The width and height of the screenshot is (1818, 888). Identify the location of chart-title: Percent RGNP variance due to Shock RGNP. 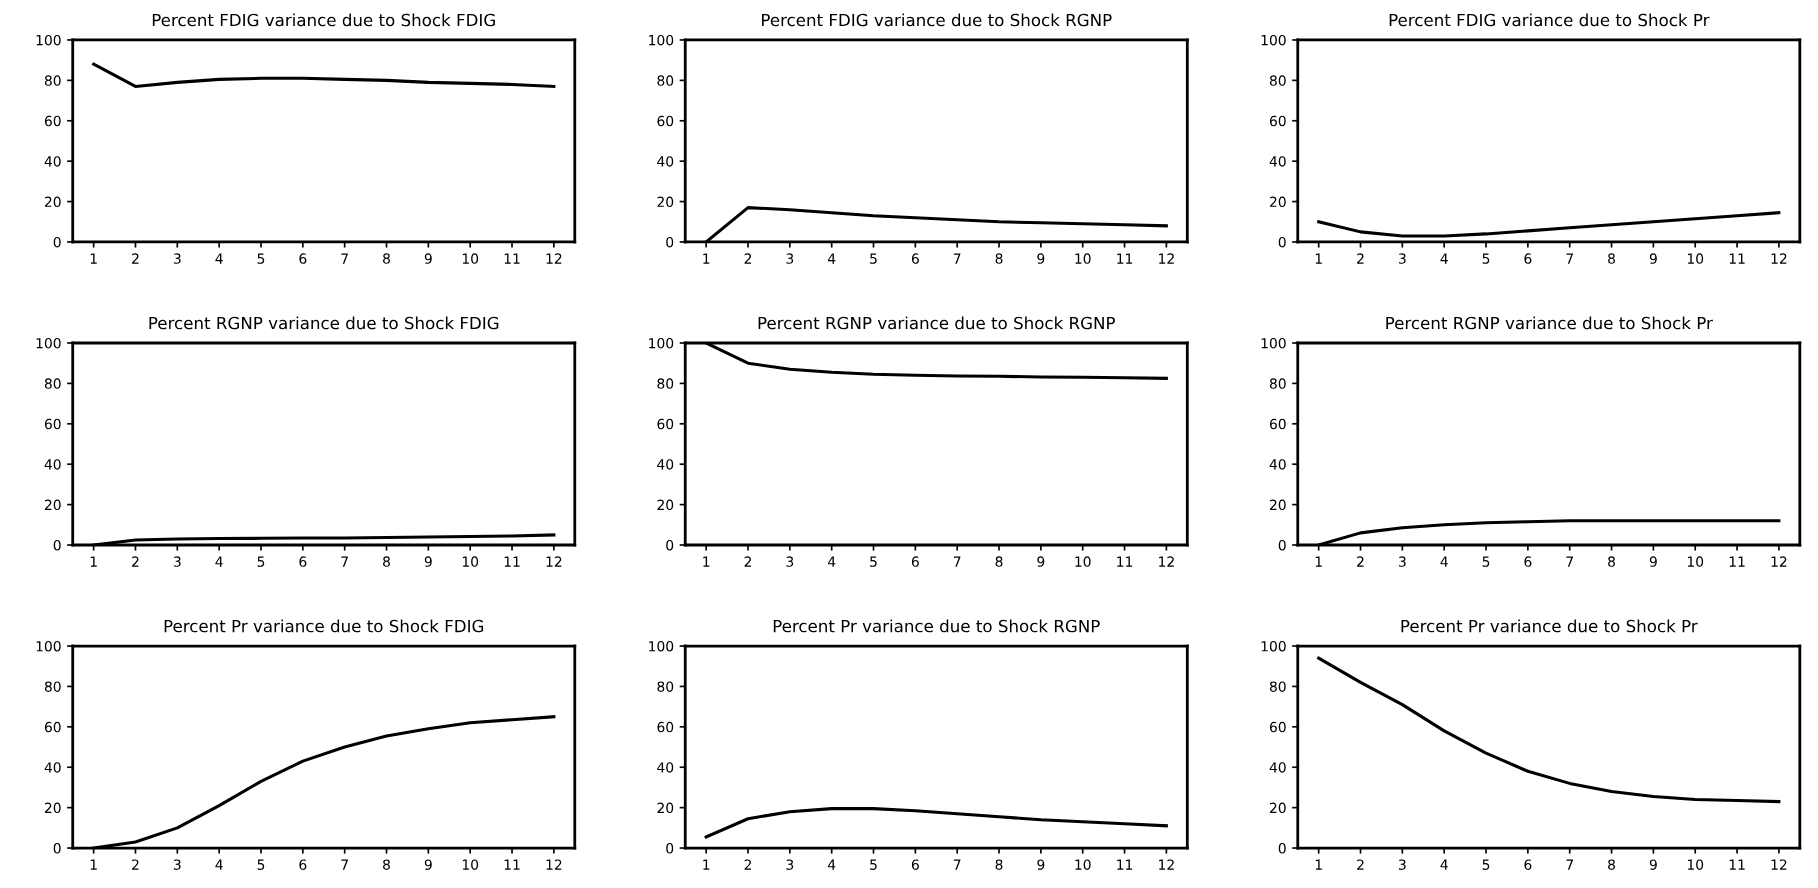
(936, 323).